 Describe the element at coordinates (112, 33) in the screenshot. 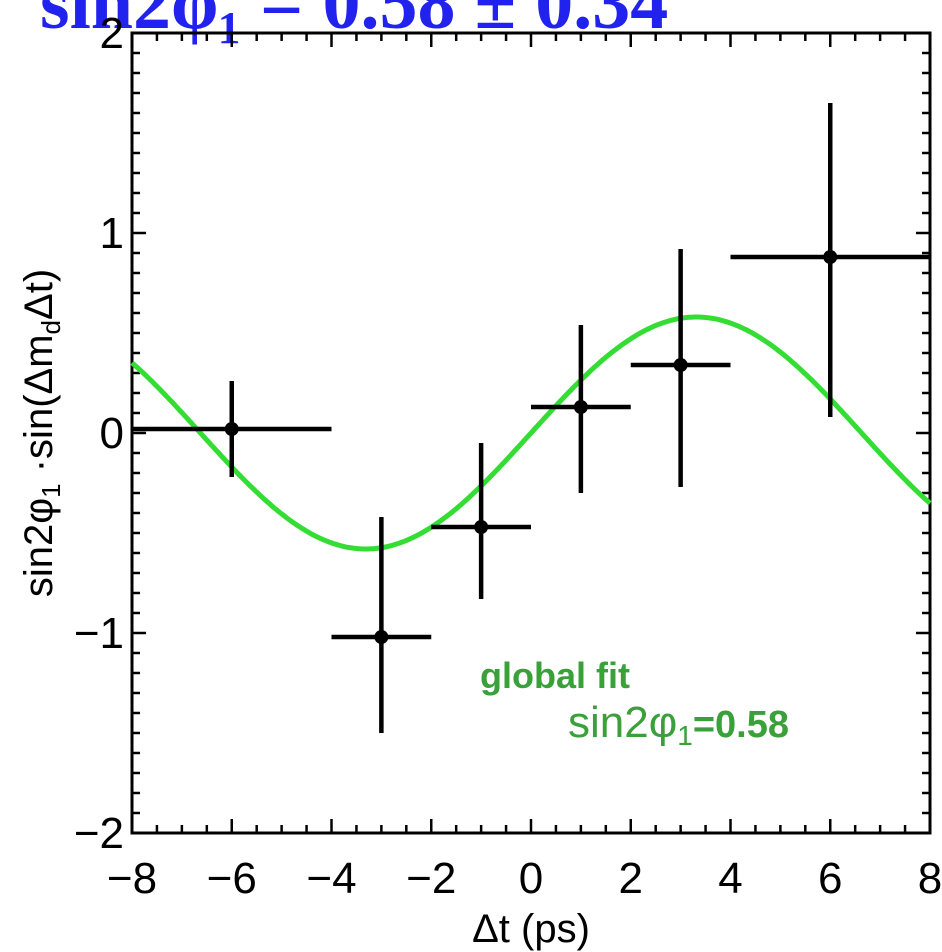

I see `y-tick-label: 2` at that location.